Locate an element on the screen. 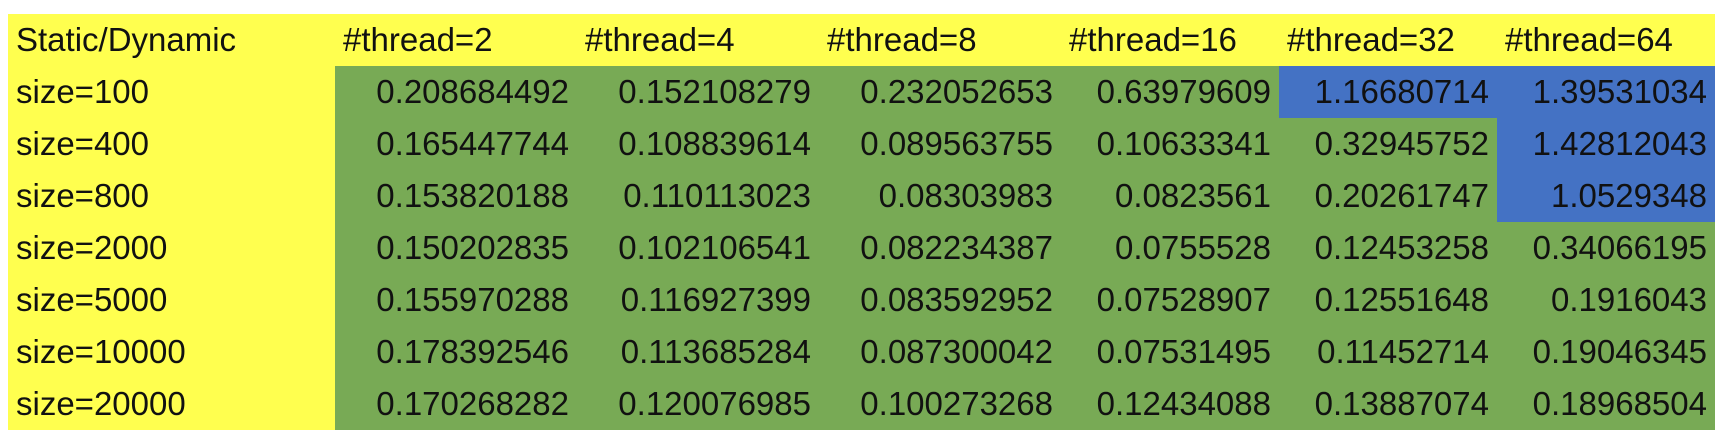 Image resolution: width=1726 pixels, height=432 pixels. value-cell: 1.0529348 is located at coordinates (1606, 196).